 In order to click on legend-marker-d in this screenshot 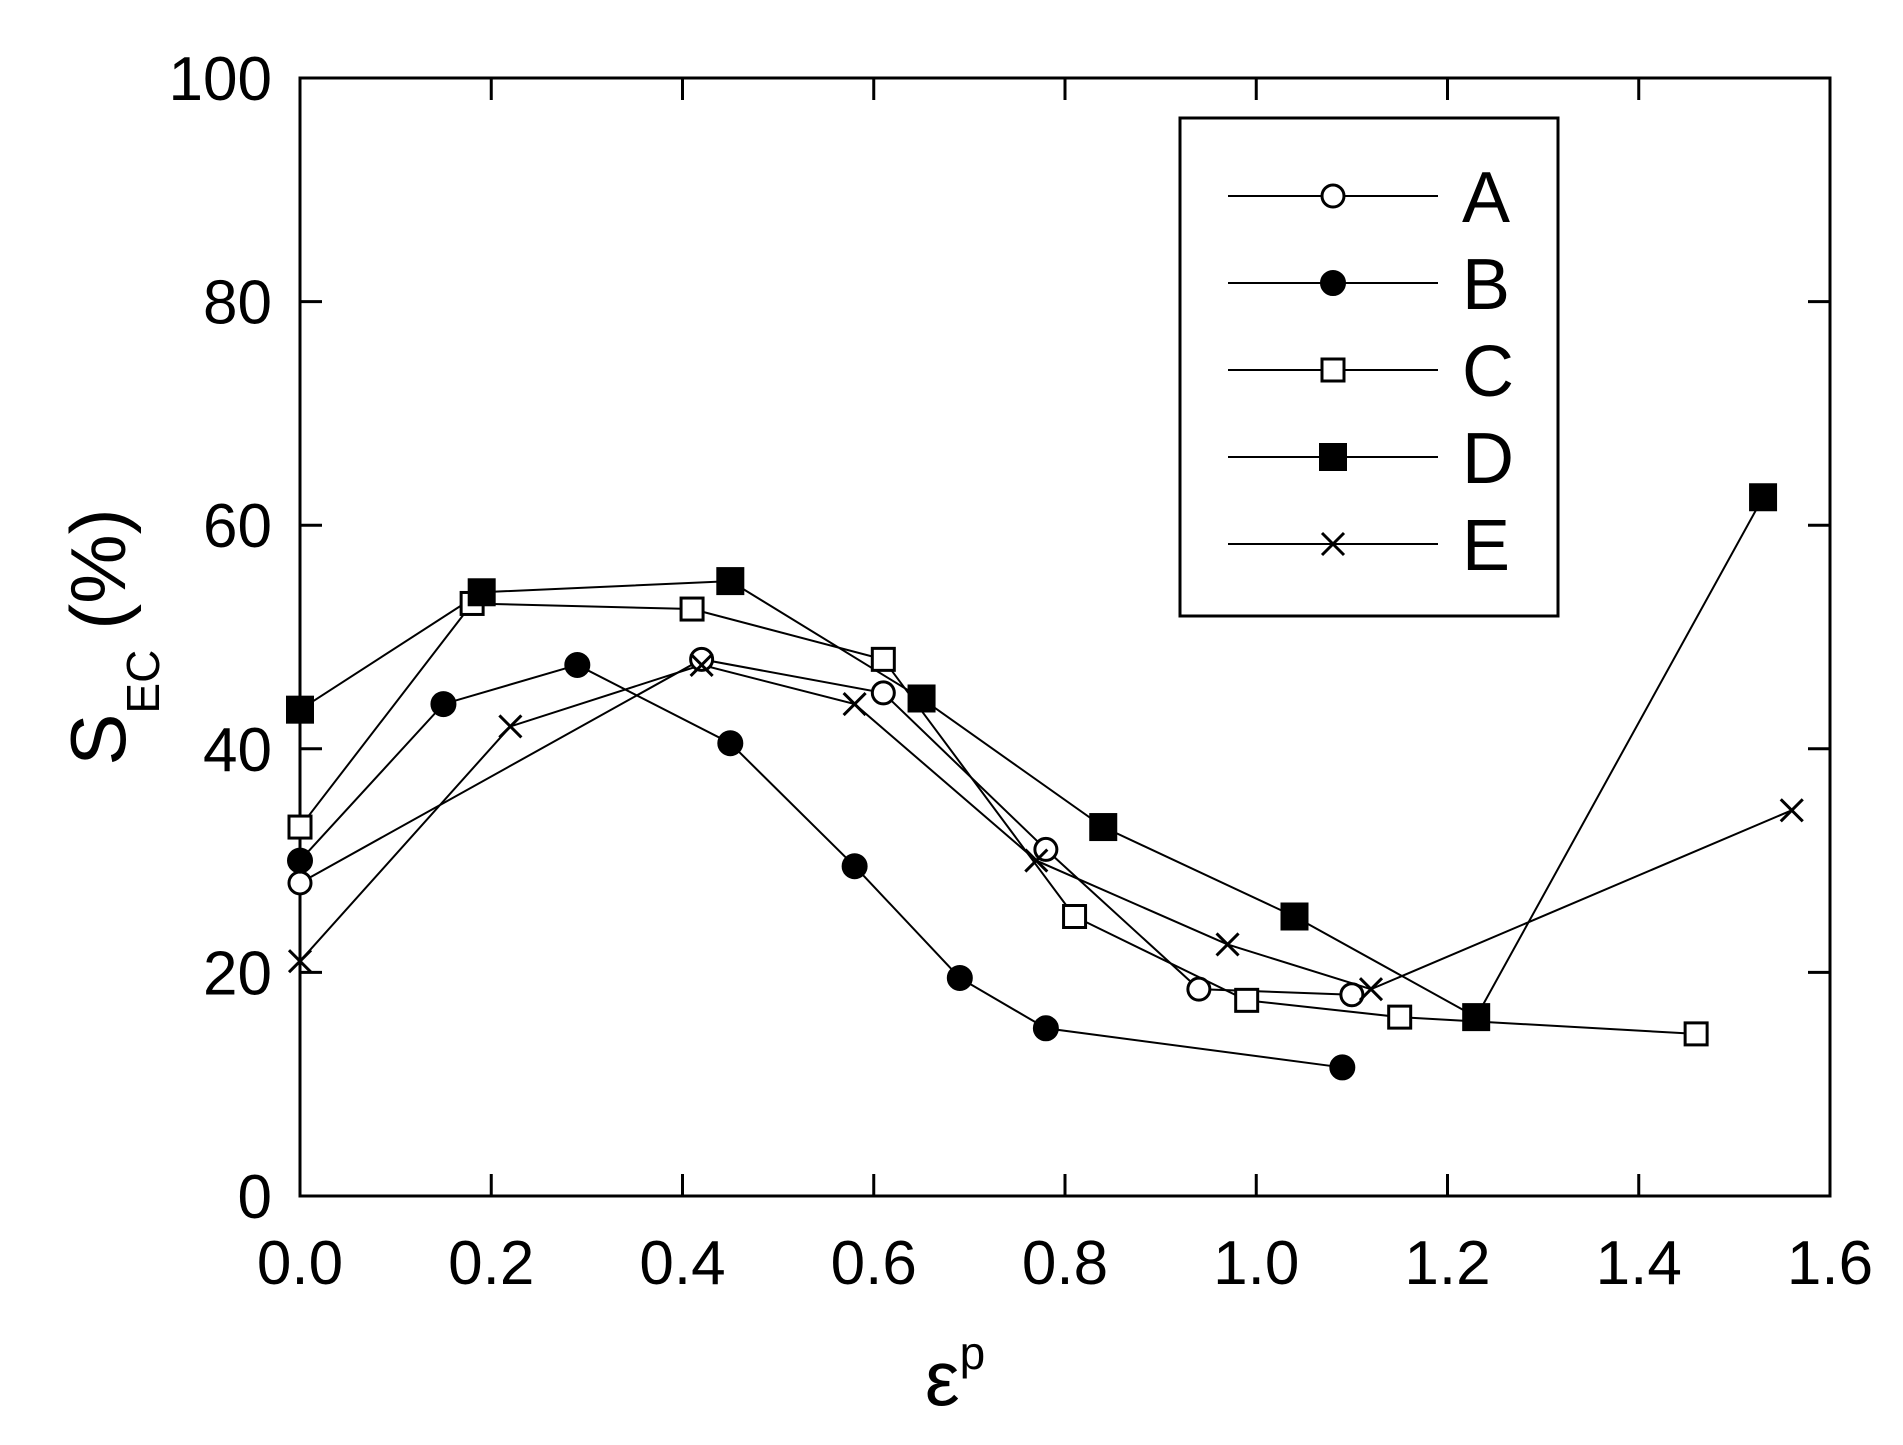, I will do `click(1333, 457)`.